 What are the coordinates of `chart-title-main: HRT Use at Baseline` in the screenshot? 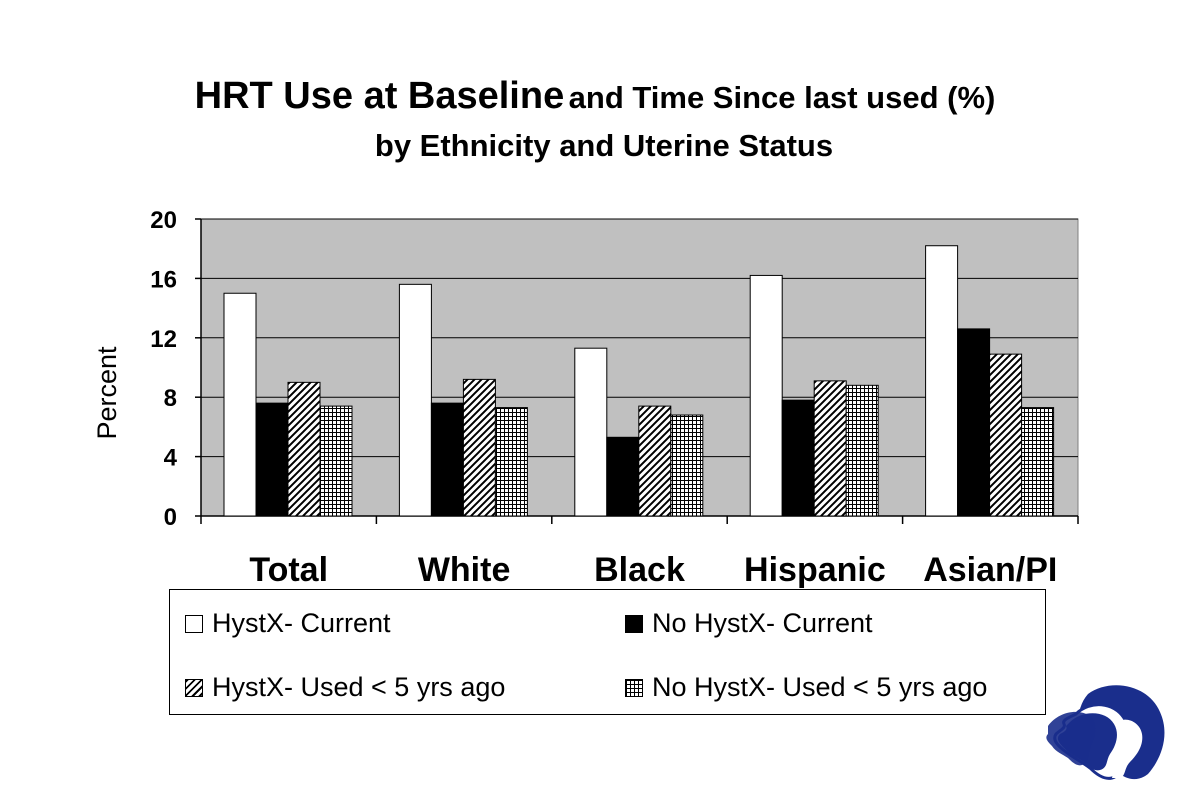 It's located at (379, 96).